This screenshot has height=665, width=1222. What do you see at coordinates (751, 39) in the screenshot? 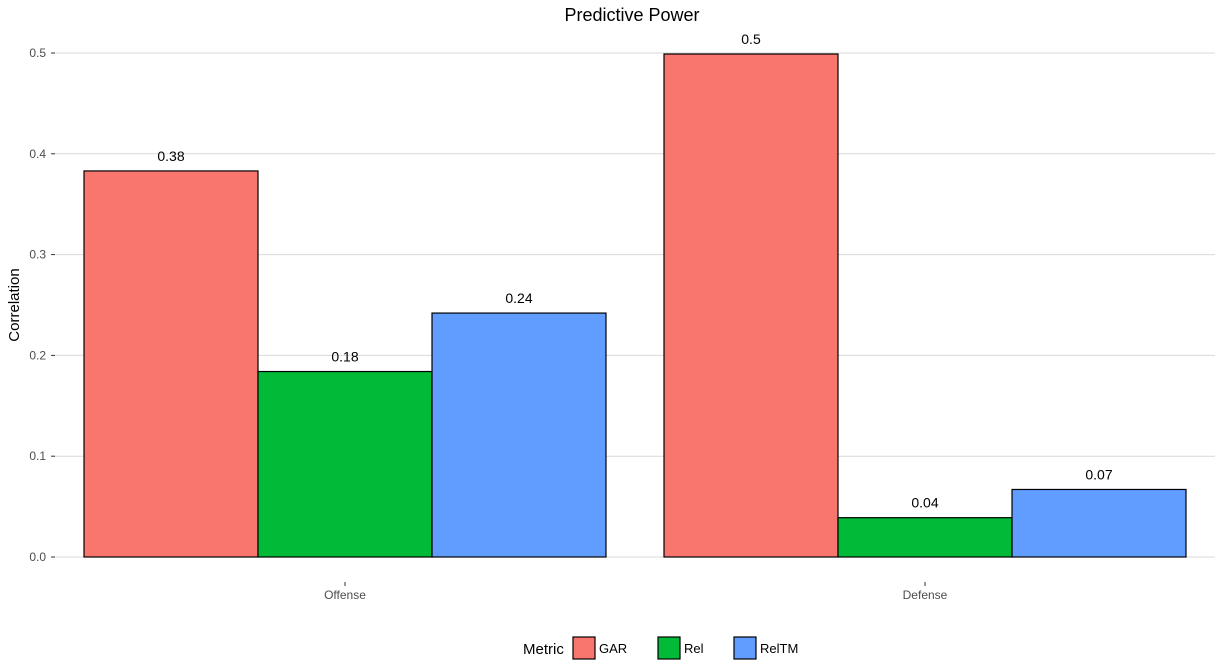
I see `data-label: 0.5` at bounding box center [751, 39].